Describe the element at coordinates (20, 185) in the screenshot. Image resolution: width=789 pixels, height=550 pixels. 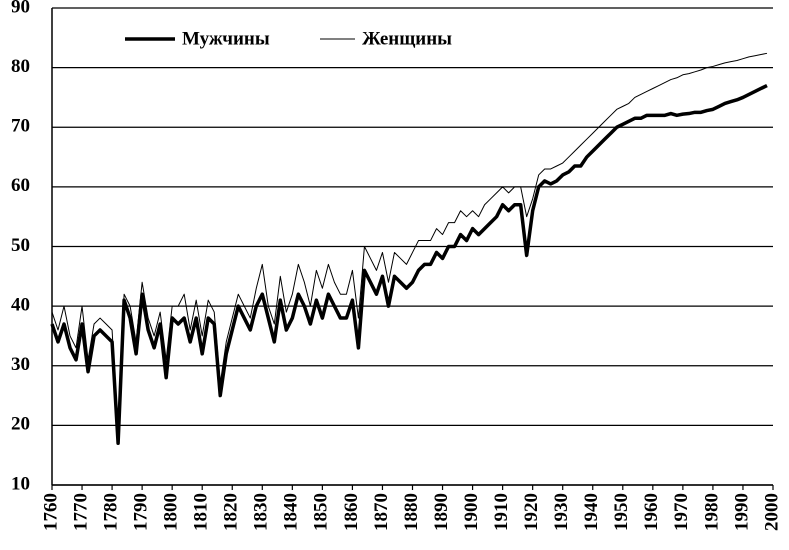
I see `y-tick-label: 60` at that location.